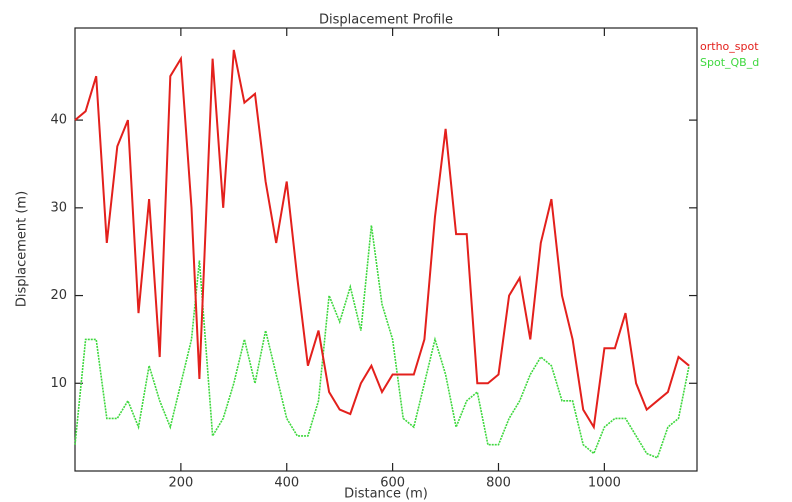  I want to click on x-tick-label: 800, so click(498, 483).